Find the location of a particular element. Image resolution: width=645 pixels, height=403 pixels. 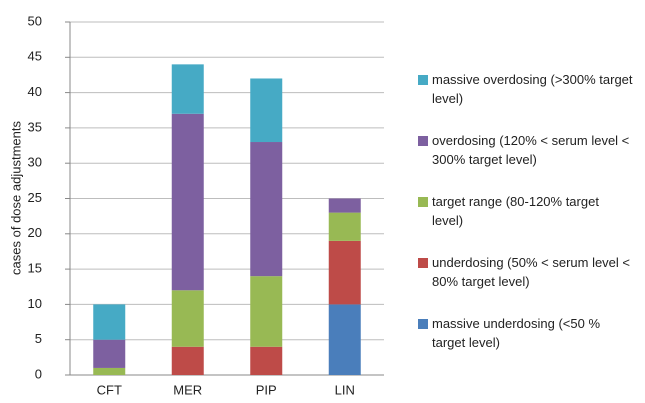

y-tick-label: 25 is located at coordinates (35, 197).